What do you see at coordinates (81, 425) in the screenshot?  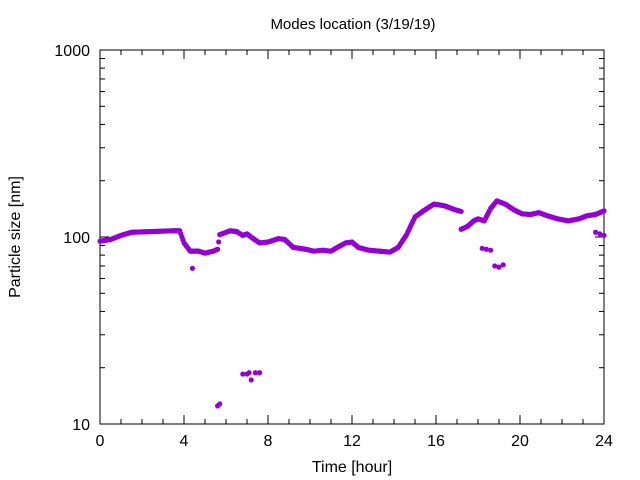 I see `y-tick-label: 10` at bounding box center [81, 425].